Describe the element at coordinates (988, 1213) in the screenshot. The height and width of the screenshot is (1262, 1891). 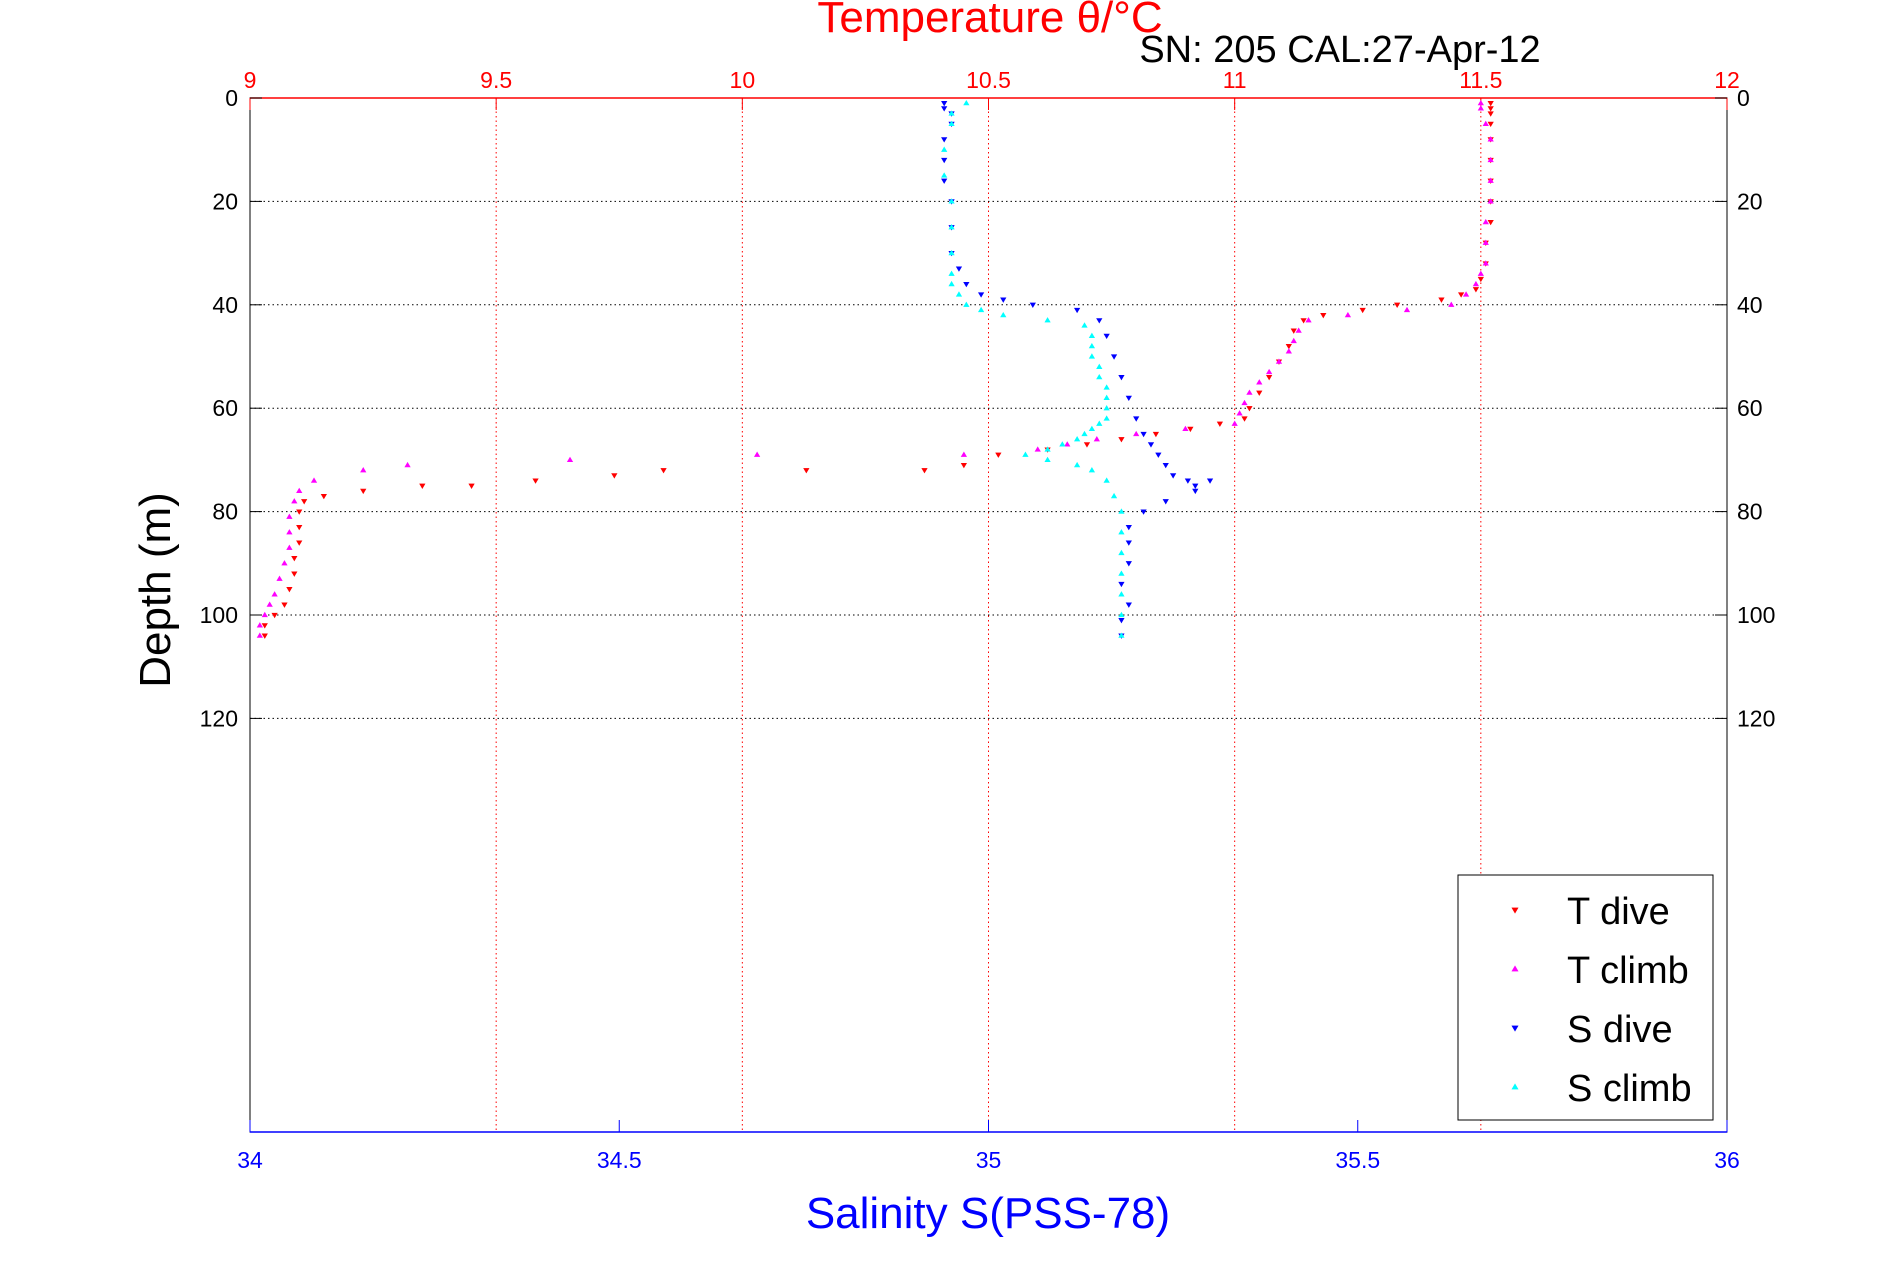
I see `x-axis-label: Salinity S(PSS-78)` at that location.